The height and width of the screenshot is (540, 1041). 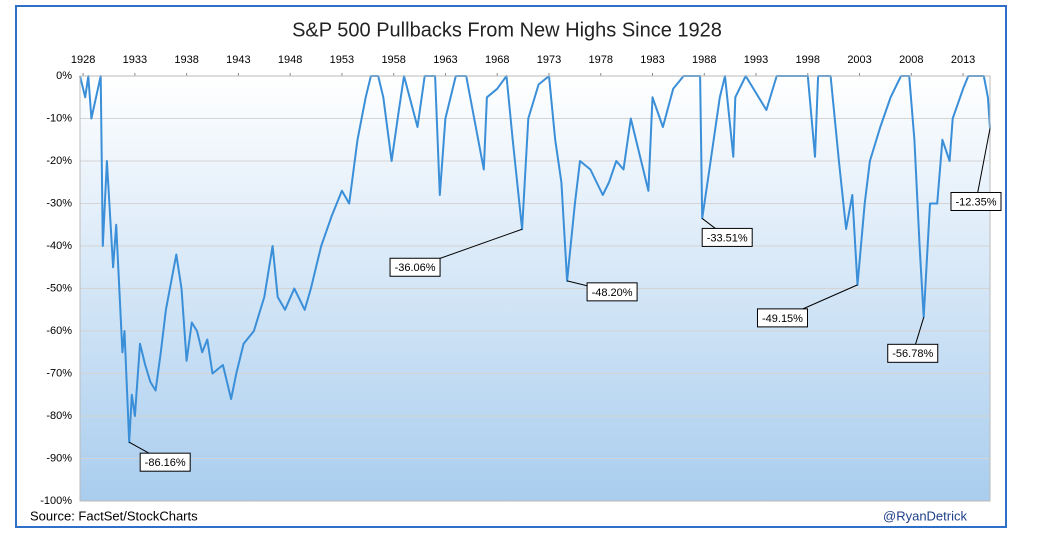 I want to click on x-tick-label: 2008, so click(x=911, y=60).